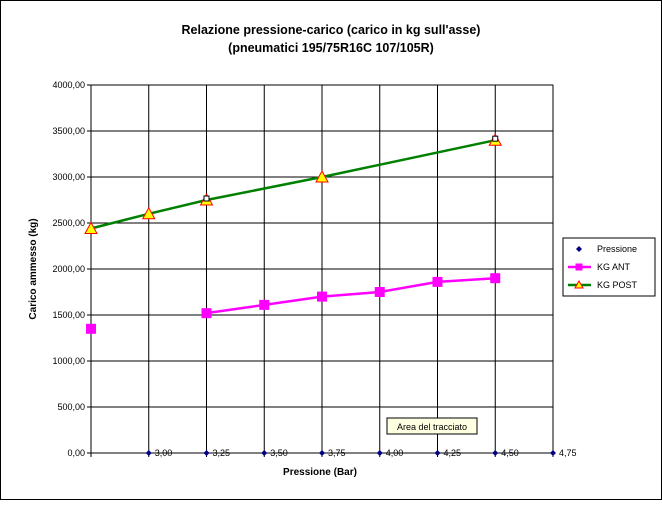 This screenshot has width=662, height=505. I want to click on tooltip: Area del tracciato, so click(432, 426).